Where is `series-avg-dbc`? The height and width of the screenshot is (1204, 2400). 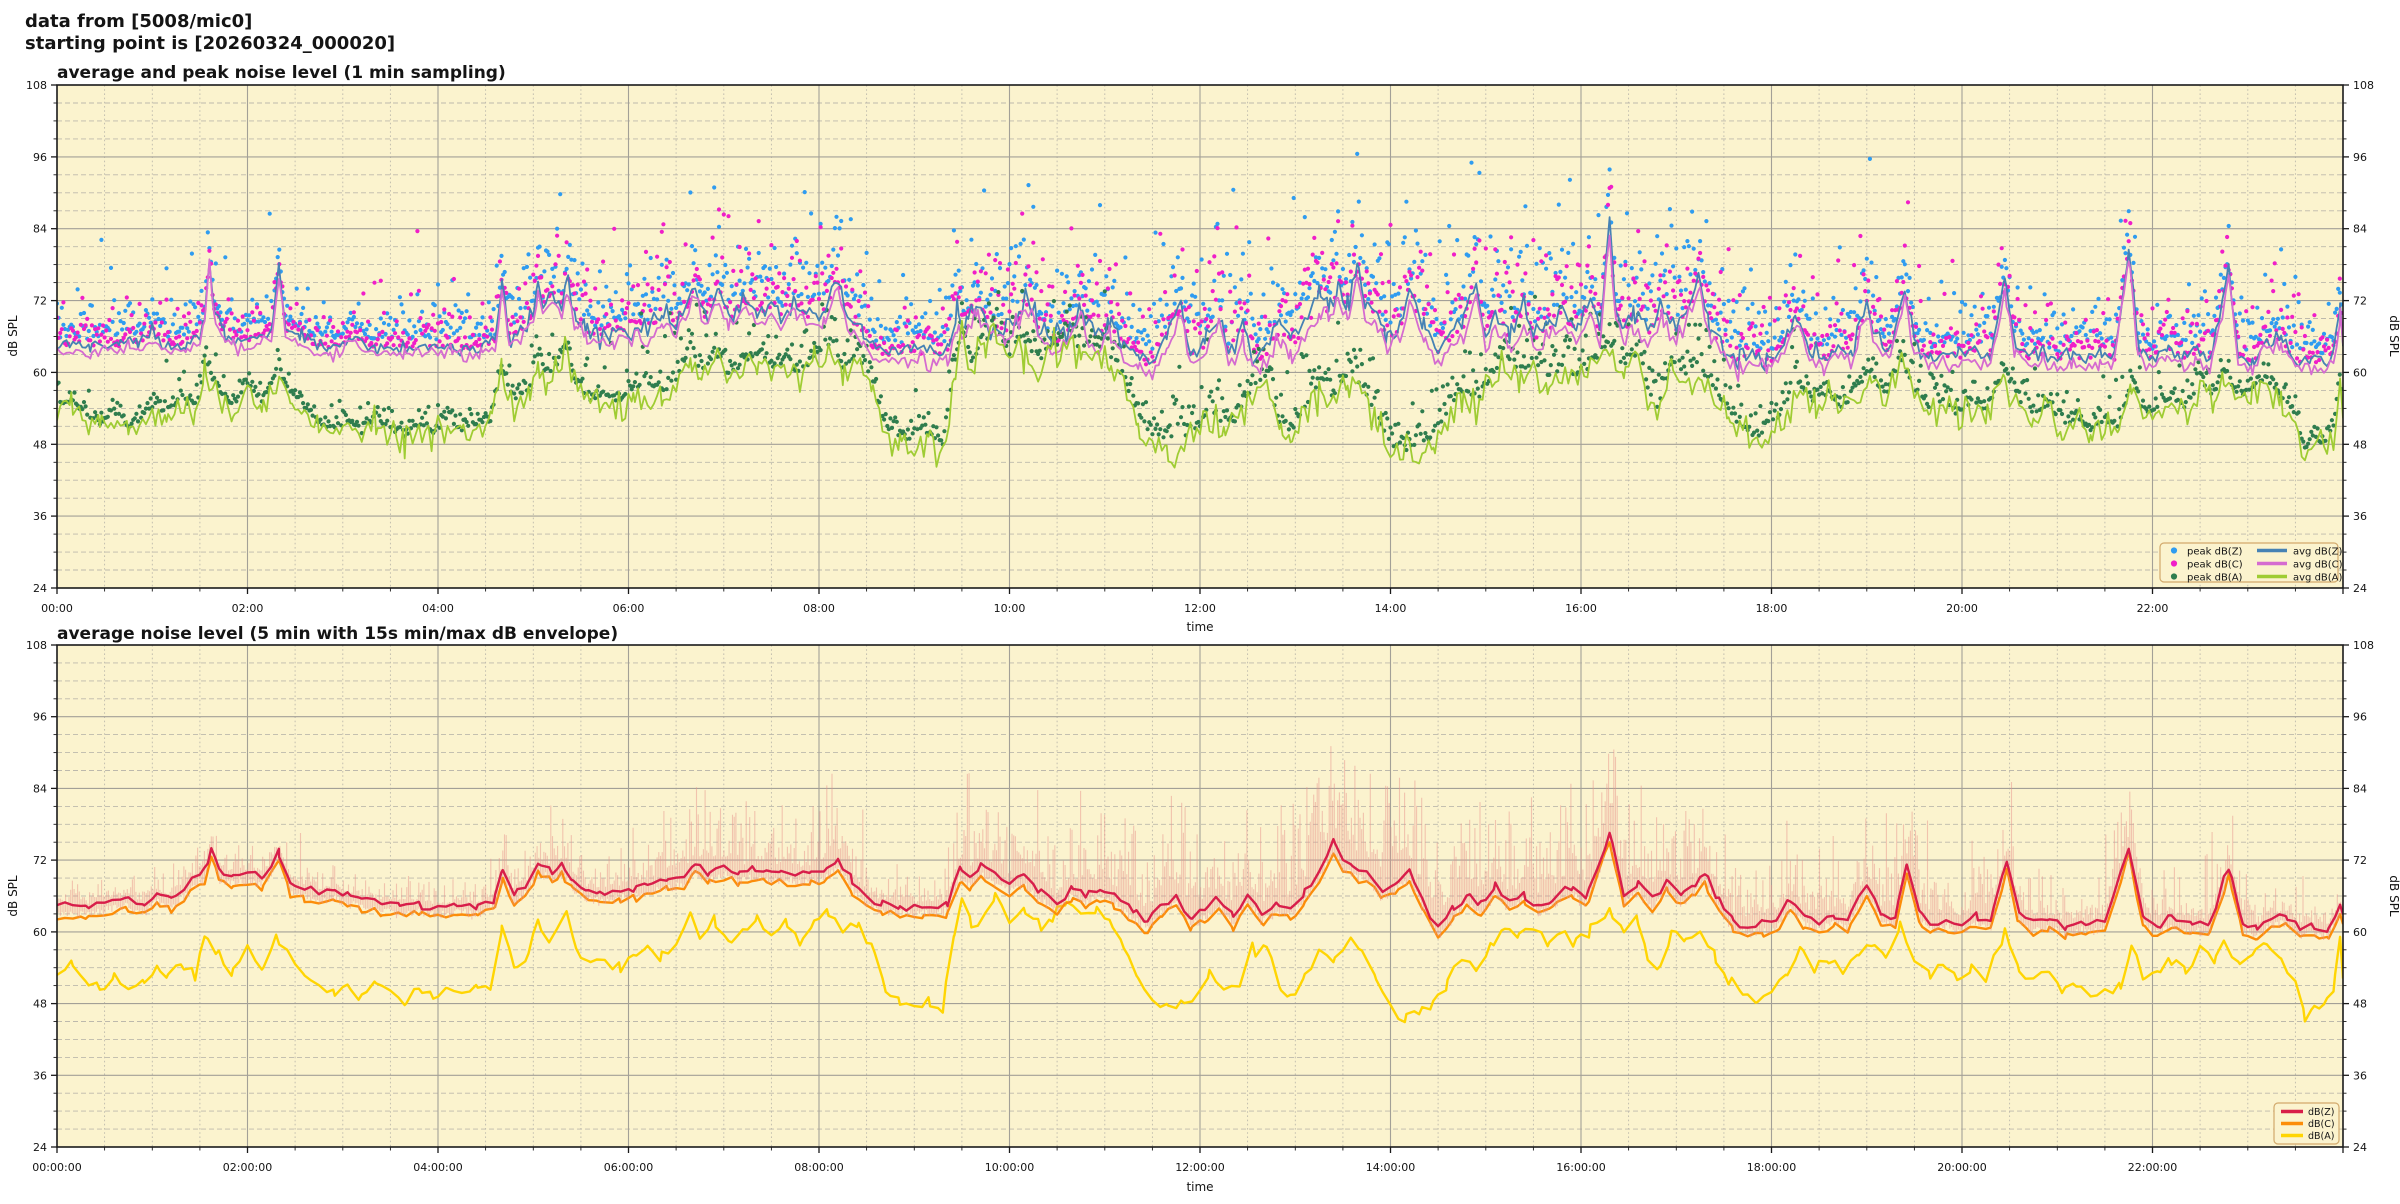 series-avg-dbc is located at coordinates (1200, 308).